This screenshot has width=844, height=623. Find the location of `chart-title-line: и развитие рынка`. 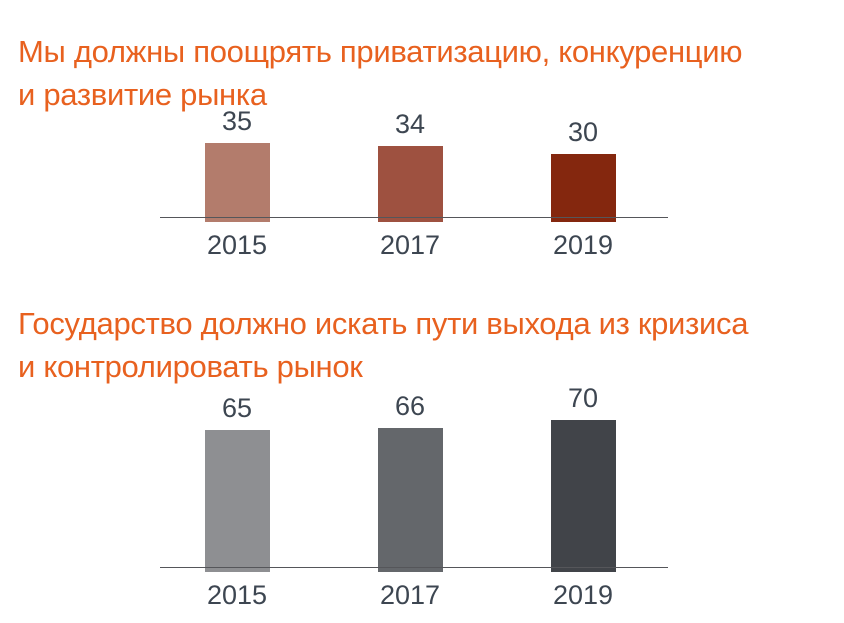

chart-title-line: и развитие рынка is located at coordinates (142, 94).